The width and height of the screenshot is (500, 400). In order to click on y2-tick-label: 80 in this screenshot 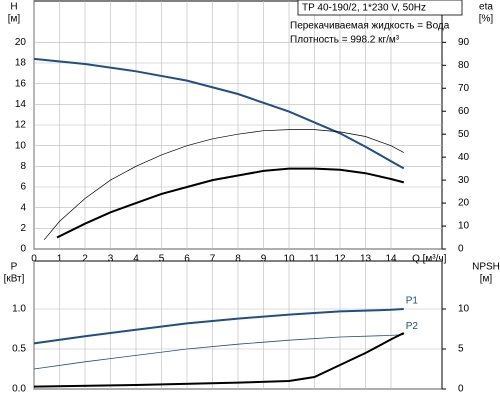, I will do `click(464, 65)`.